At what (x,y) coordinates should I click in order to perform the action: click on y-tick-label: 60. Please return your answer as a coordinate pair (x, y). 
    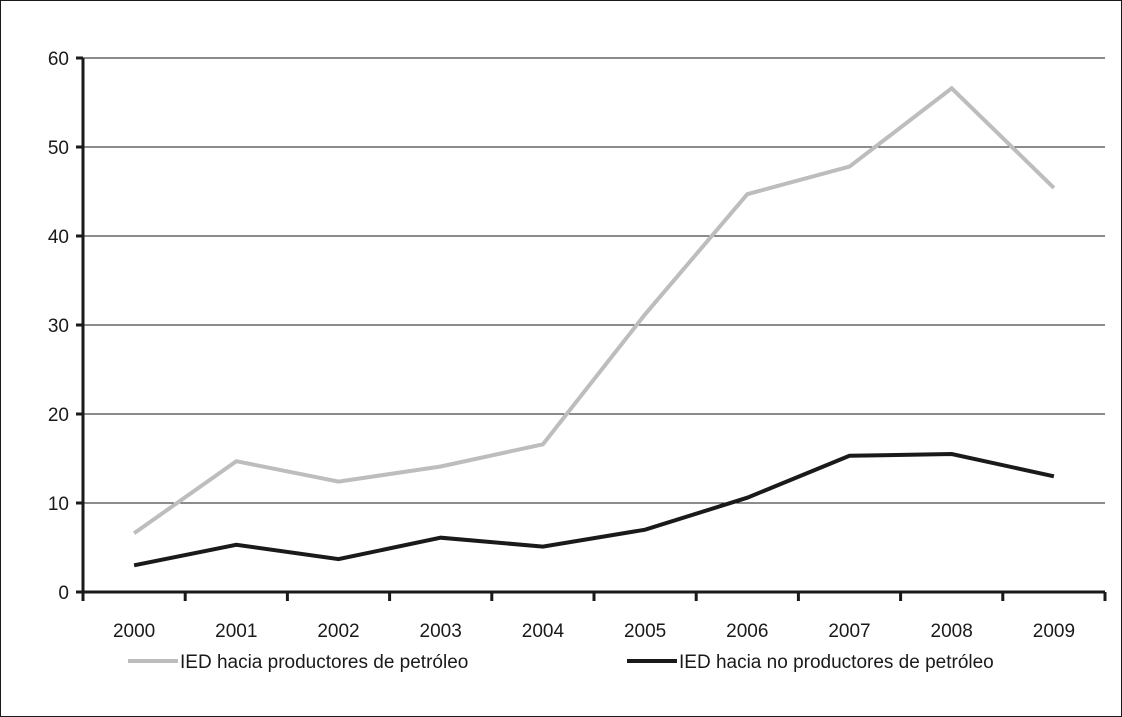
    Looking at the image, I should click on (58, 59).